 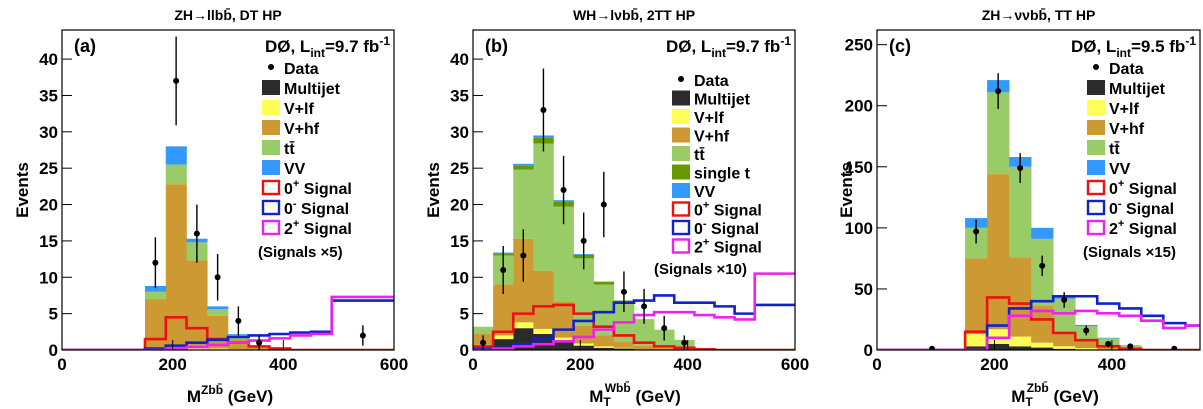 What do you see at coordinates (433, 190) in the screenshot?
I see `y-axis-label: Events` at bounding box center [433, 190].